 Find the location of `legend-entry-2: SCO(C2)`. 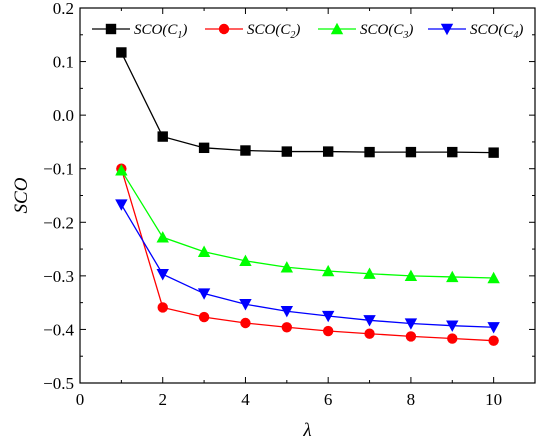

legend-entry-2: SCO(C2) is located at coordinates (252, 31).